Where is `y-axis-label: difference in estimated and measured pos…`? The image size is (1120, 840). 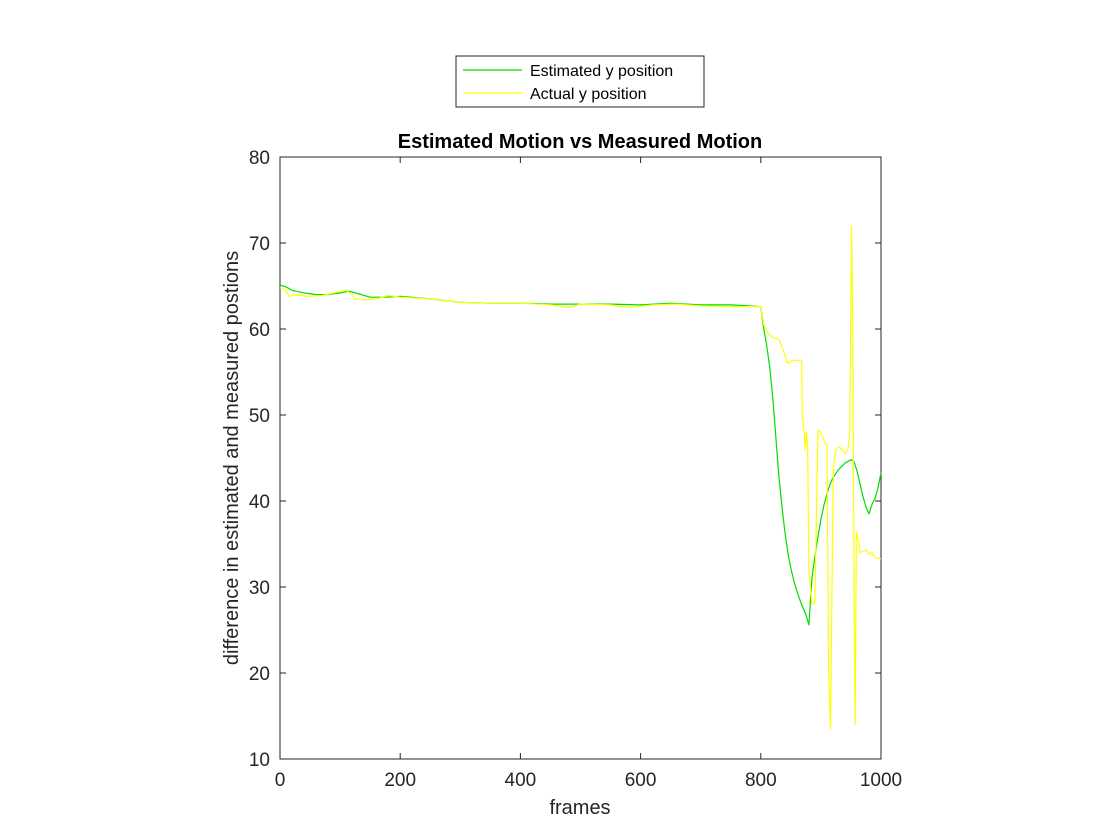
y-axis-label: difference in estimated and measured pos… is located at coordinates (232, 458).